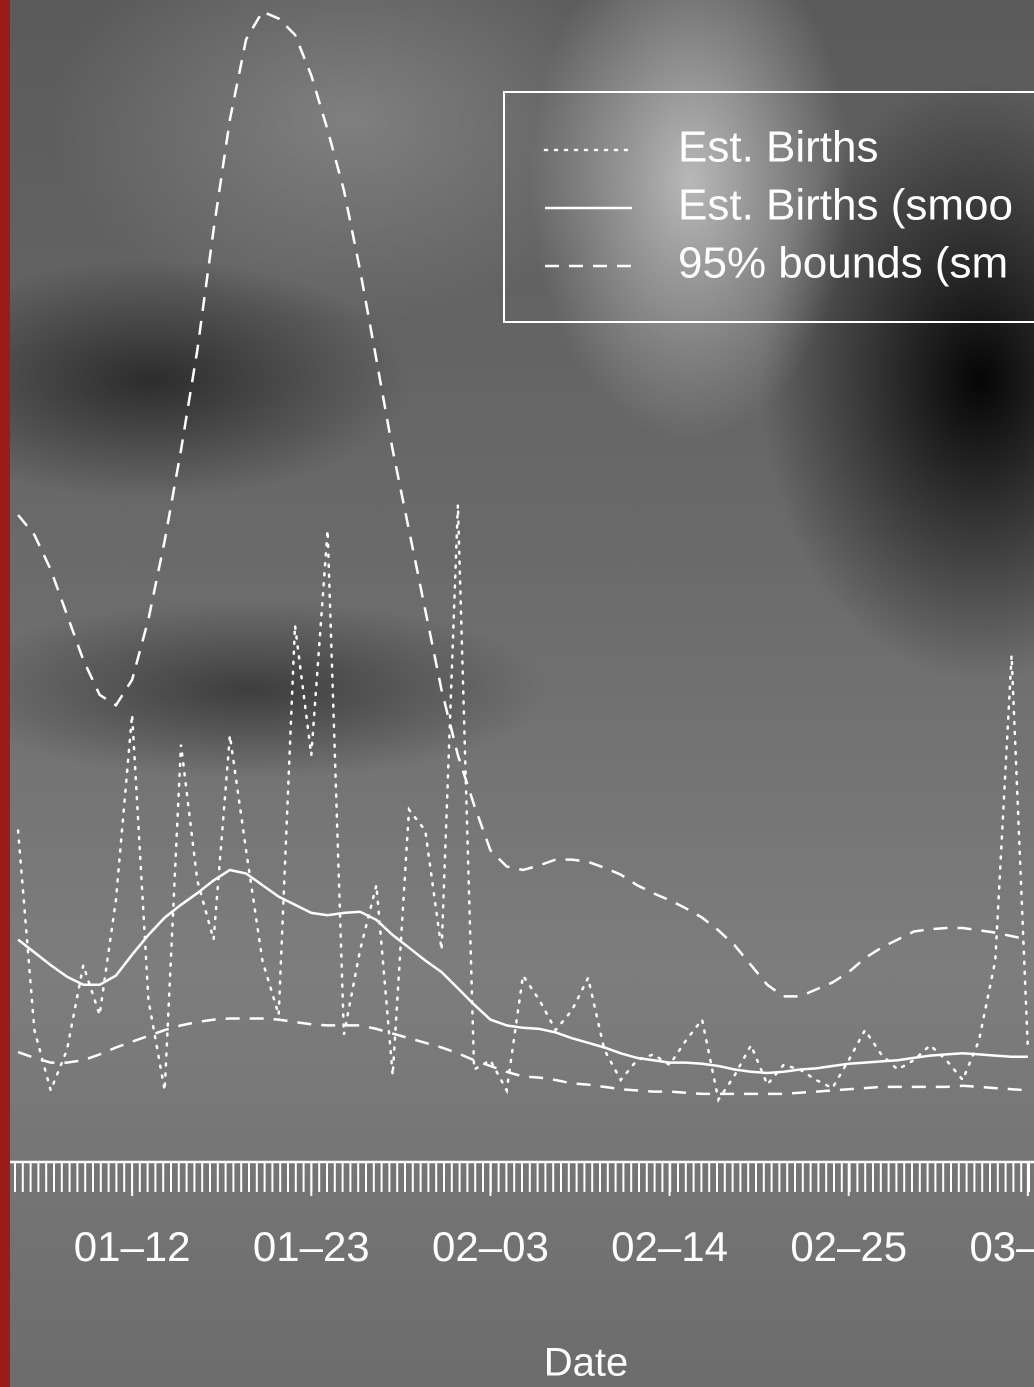 This screenshot has width=1034, height=1387. Describe the element at coordinates (848, 1246) in the screenshot. I see `x-tick-label: 02–25` at that location.